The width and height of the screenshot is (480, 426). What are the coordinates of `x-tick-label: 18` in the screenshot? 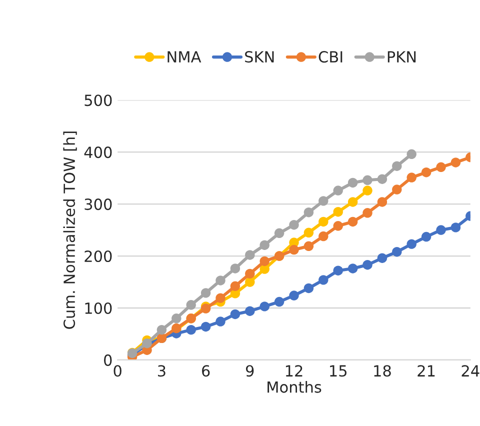 It's located at (382, 371).